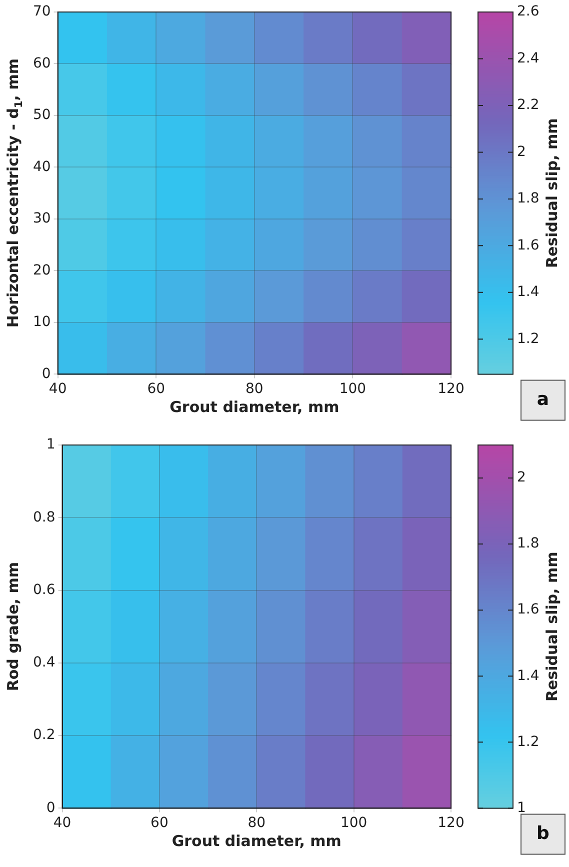 The height and width of the screenshot is (867, 569). What do you see at coordinates (528, 12) in the screenshot?
I see `color-bar-label: 2.6` at bounding box center [528, 12].